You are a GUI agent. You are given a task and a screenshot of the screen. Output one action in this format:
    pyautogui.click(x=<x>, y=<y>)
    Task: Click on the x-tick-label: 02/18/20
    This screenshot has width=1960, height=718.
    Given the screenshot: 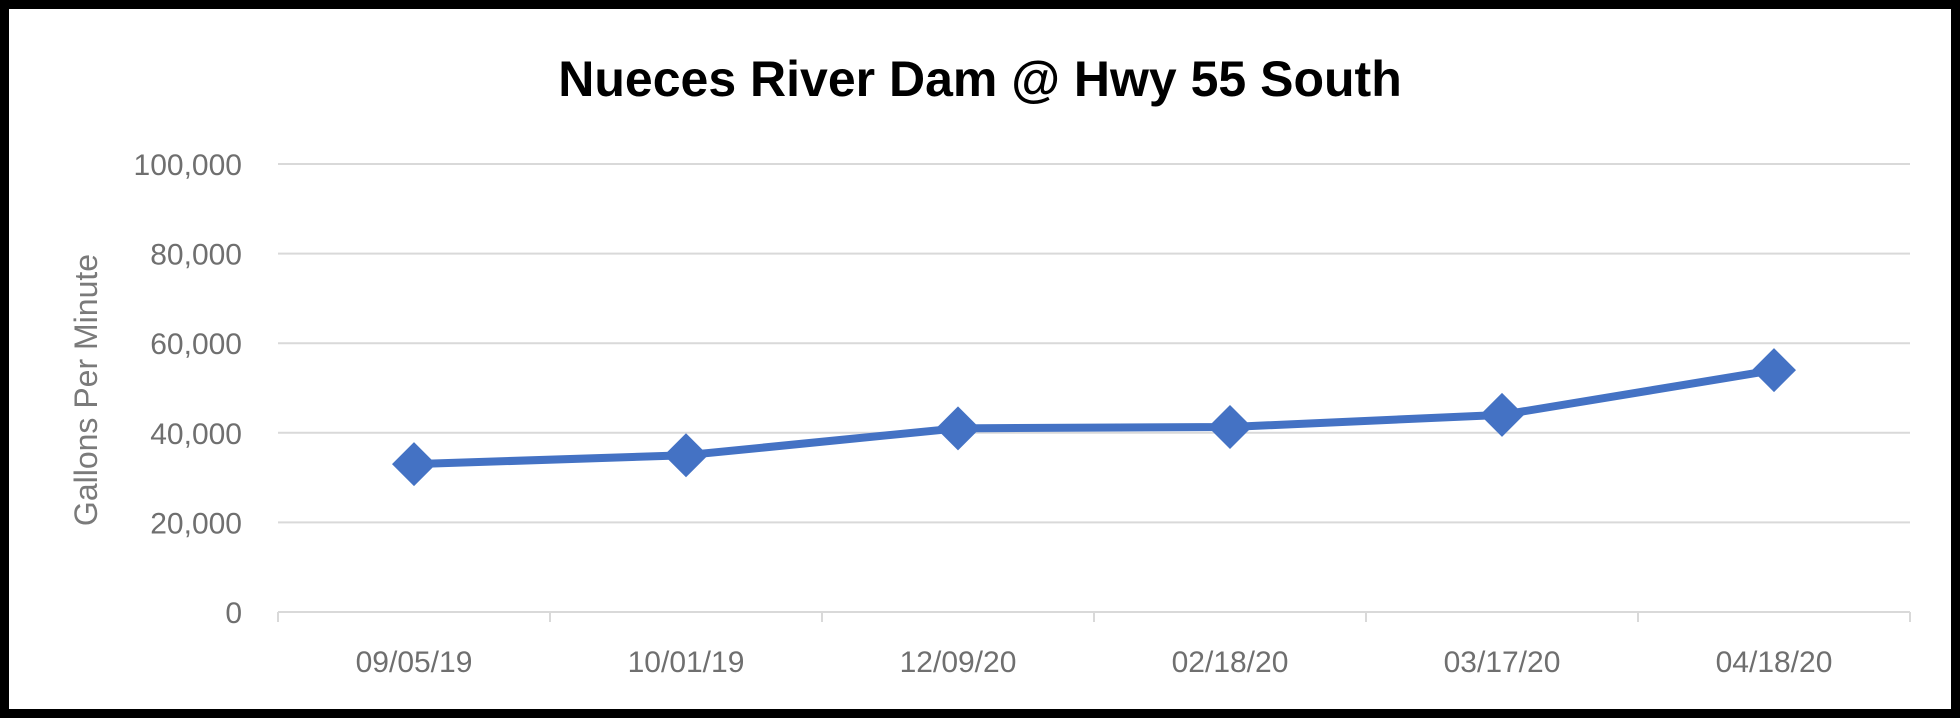 What is the action you would take?
    pyautogui.click(x=1230, y=662)
    